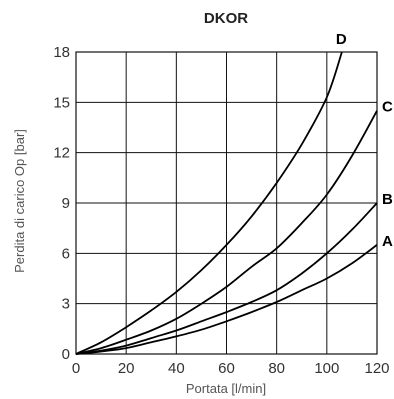  What do you see at coordinates (19, 201) in the screenshot?
I see `y-axis-label: Perdita di carico Op [bar]` at bounding box center [19, 201].